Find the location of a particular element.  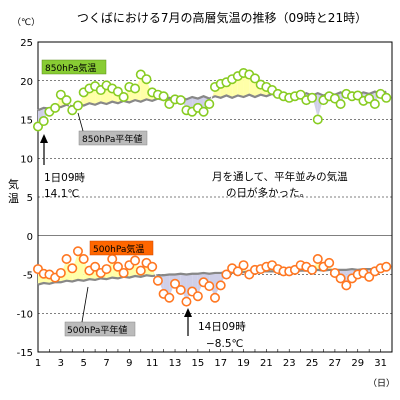

y-tick-label: -5 is located at coordinates (28, 276).